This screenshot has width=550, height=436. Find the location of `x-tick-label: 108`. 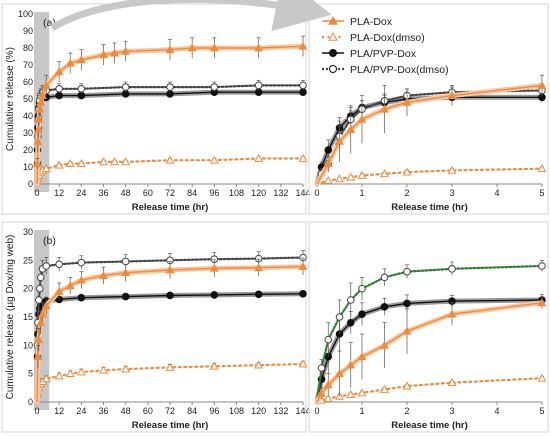

x-tick-label: 108 is located at coordinates (236, 193).